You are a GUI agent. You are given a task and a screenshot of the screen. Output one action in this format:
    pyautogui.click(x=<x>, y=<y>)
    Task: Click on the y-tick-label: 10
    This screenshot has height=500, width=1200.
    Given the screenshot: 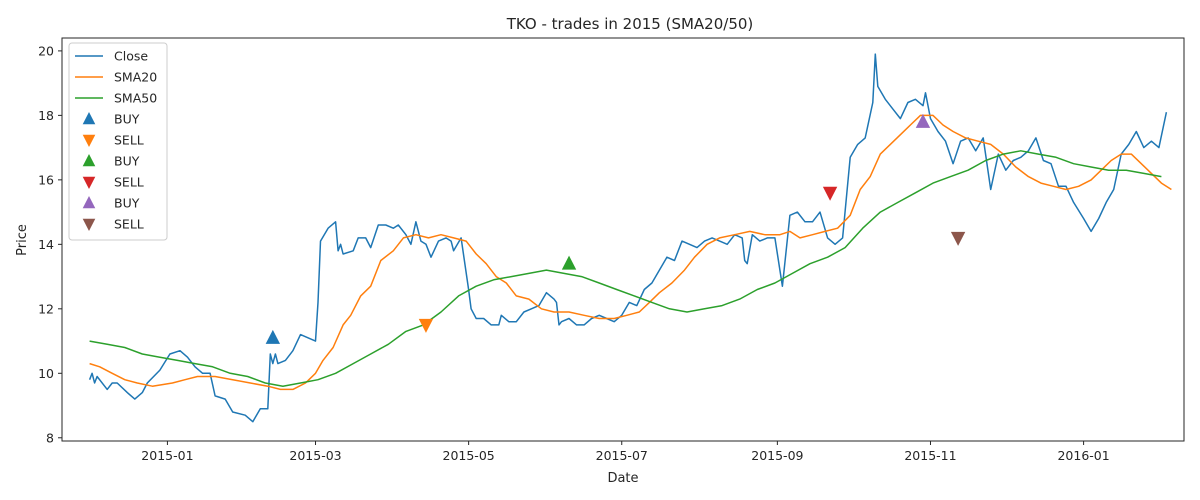 What is the action you would take?
    pyautogui.click(x=46, y=373)
    